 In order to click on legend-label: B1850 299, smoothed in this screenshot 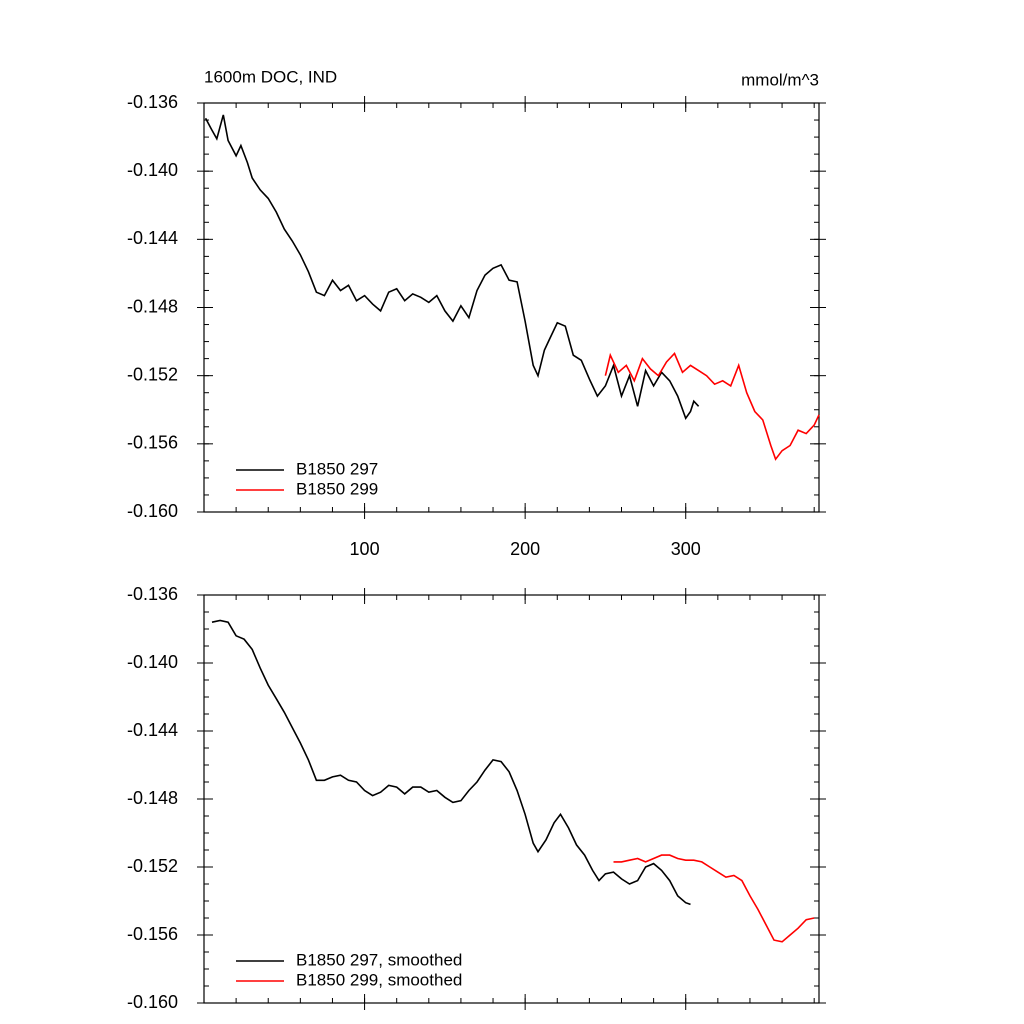, I will do `click(379, 979)`.